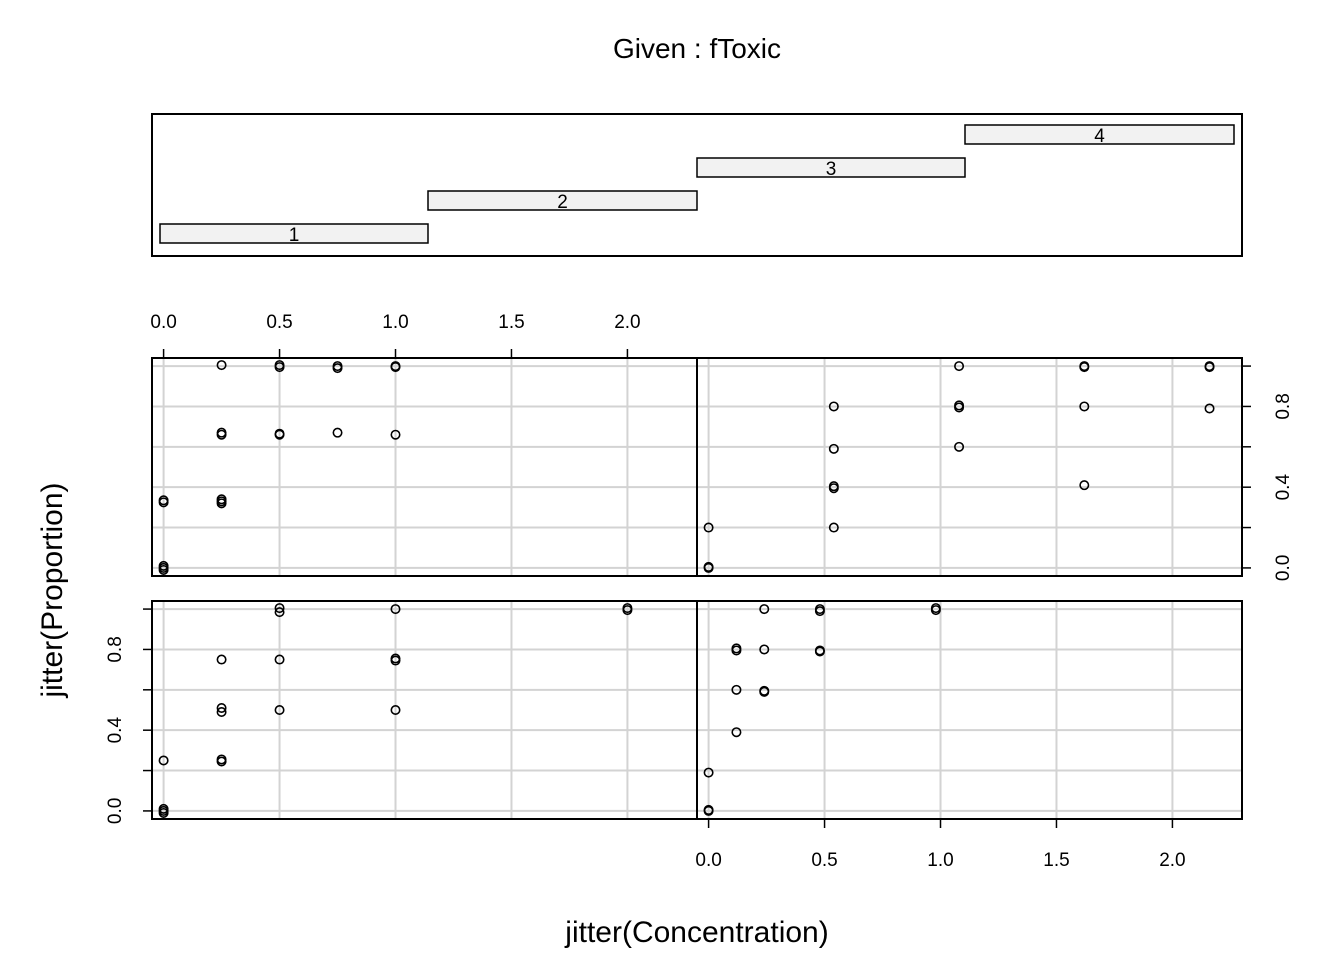  I want to click on given-bar-label: 1, so click(294, 235).